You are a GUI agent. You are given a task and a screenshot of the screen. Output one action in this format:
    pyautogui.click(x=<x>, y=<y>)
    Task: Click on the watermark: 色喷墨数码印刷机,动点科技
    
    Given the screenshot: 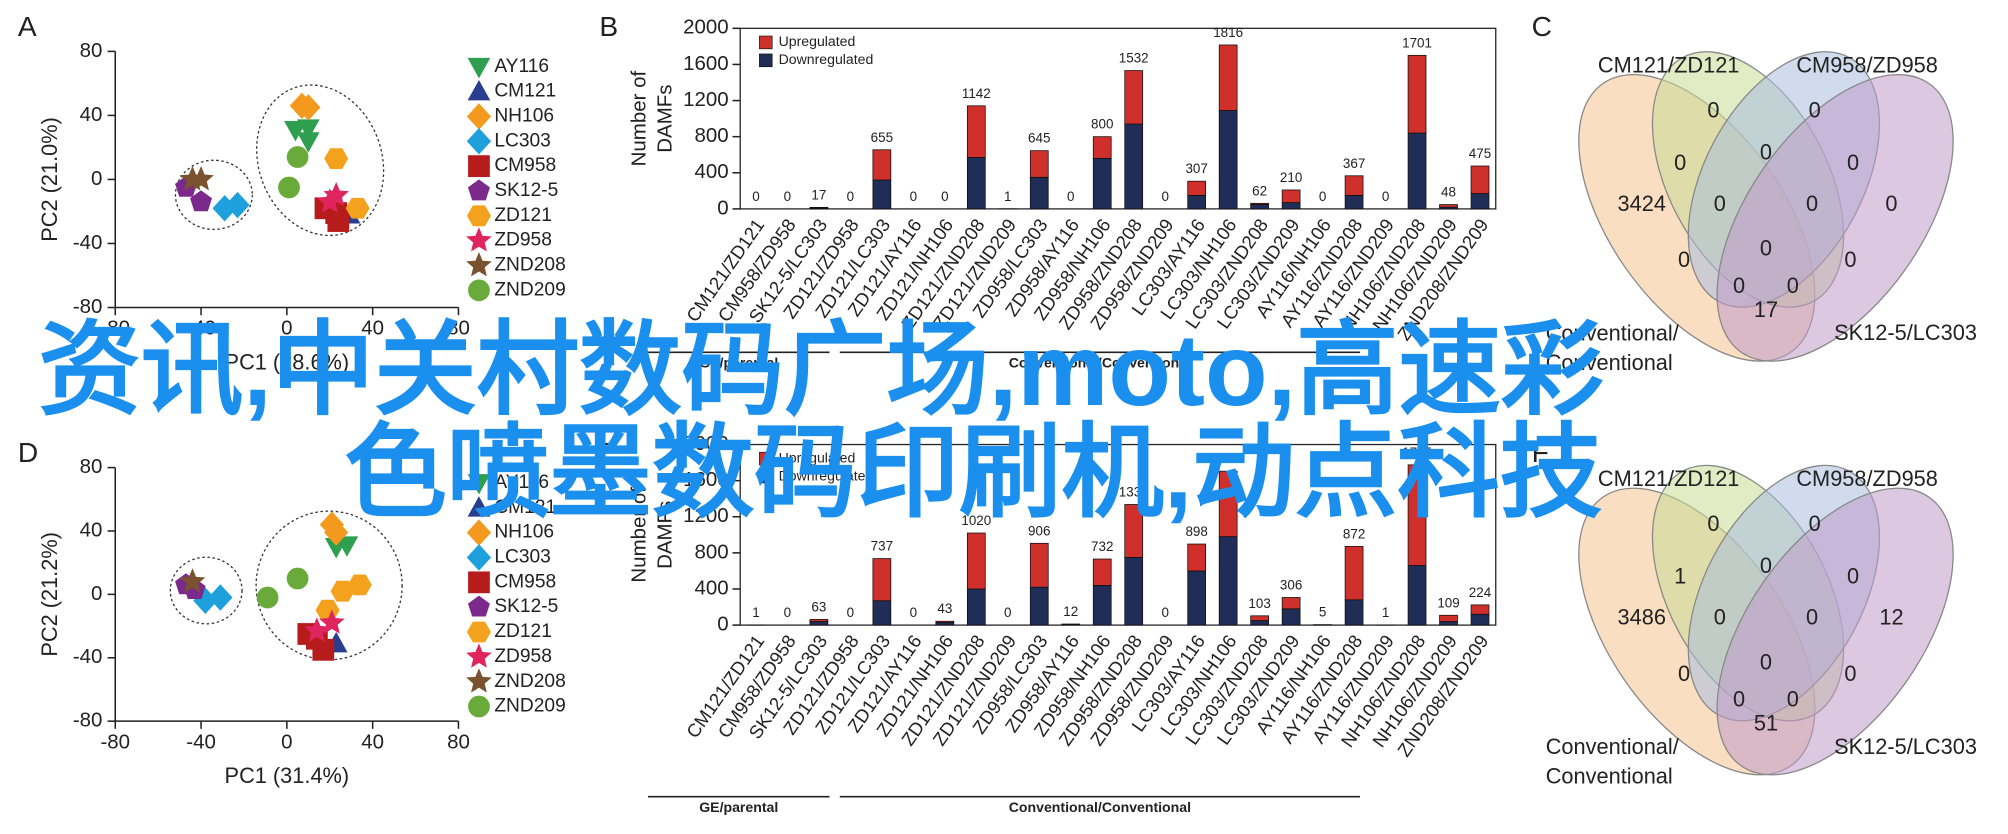 What is the action you would take?
    pyautogui.click(x=973, y=471)
    